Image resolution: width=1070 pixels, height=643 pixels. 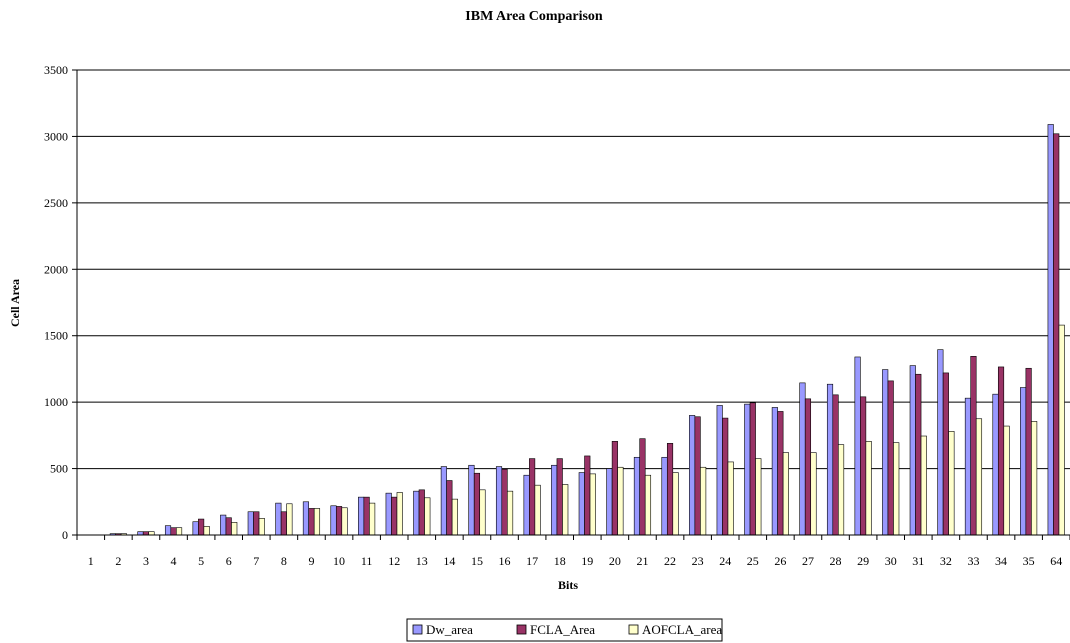 What do you see at coordinates (642, 561) in the screenshot?
I see `x-tick-label: 21` at bounding box center [642, 561].